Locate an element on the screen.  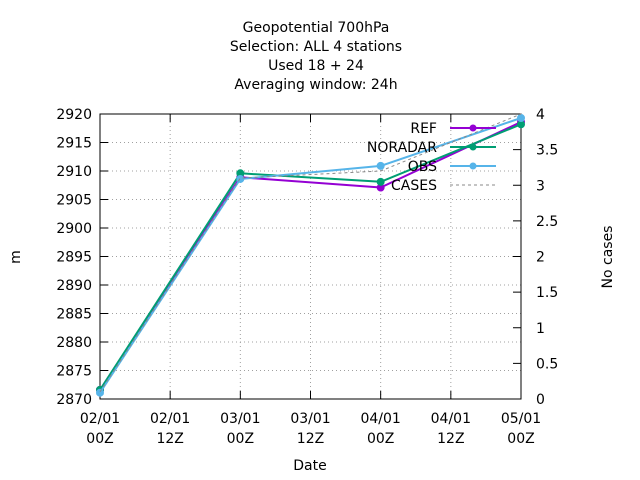
title-line: Used 18 + 24 is located at coordinates (316, 66).